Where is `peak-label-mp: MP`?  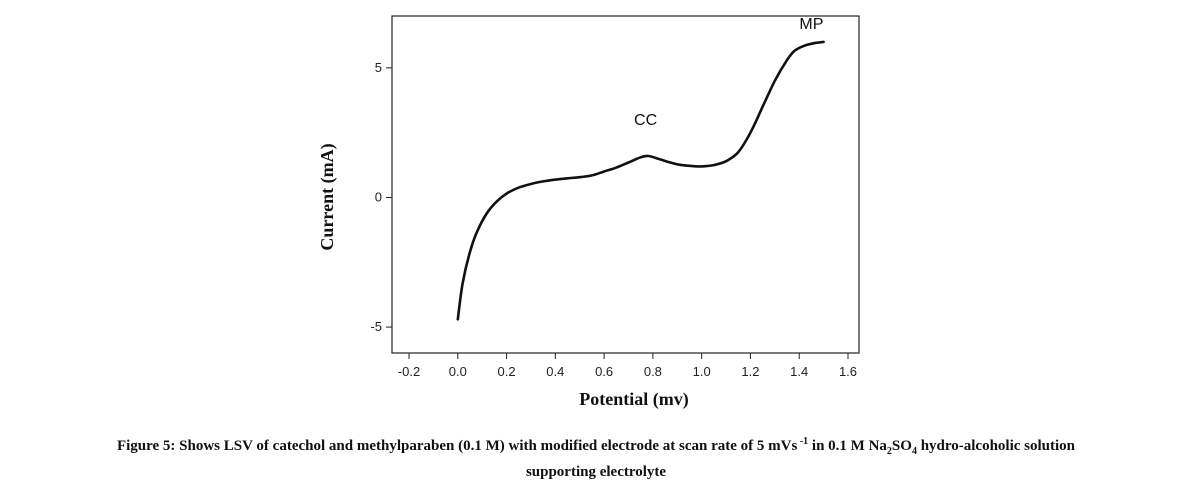
peak-label-mp: MP is located at coordinates (811, 24).